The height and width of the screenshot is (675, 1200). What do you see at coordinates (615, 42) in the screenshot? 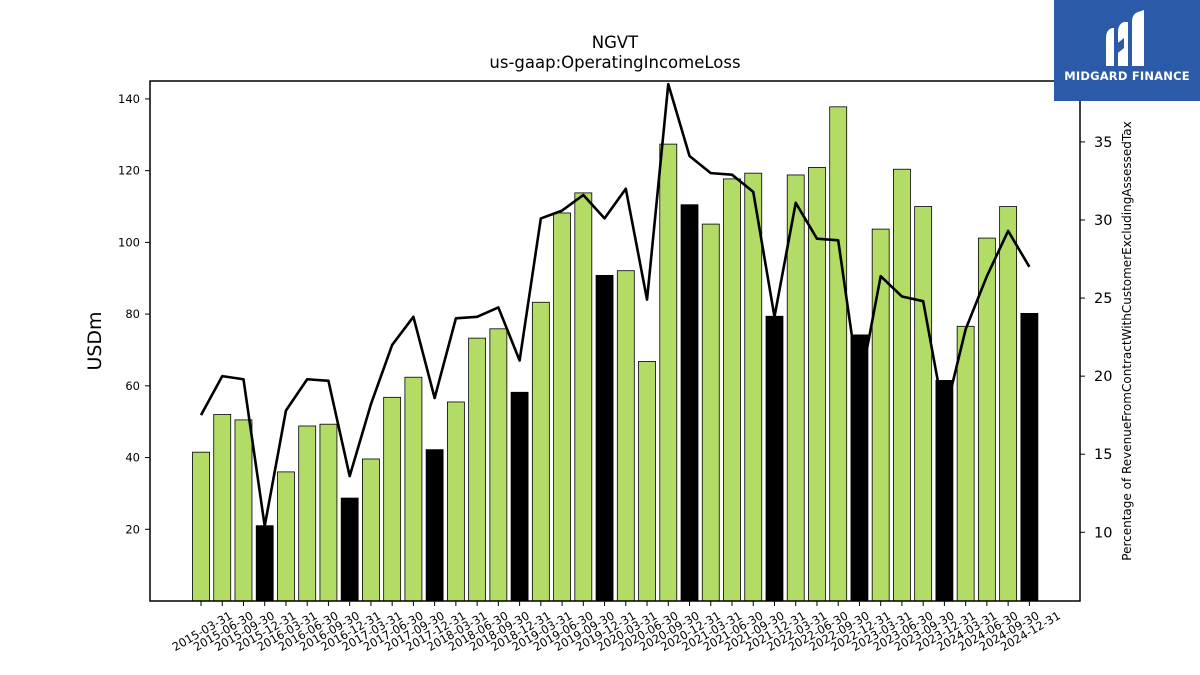
I see `chart-title: NGVT` at bounding box center [615, 42].